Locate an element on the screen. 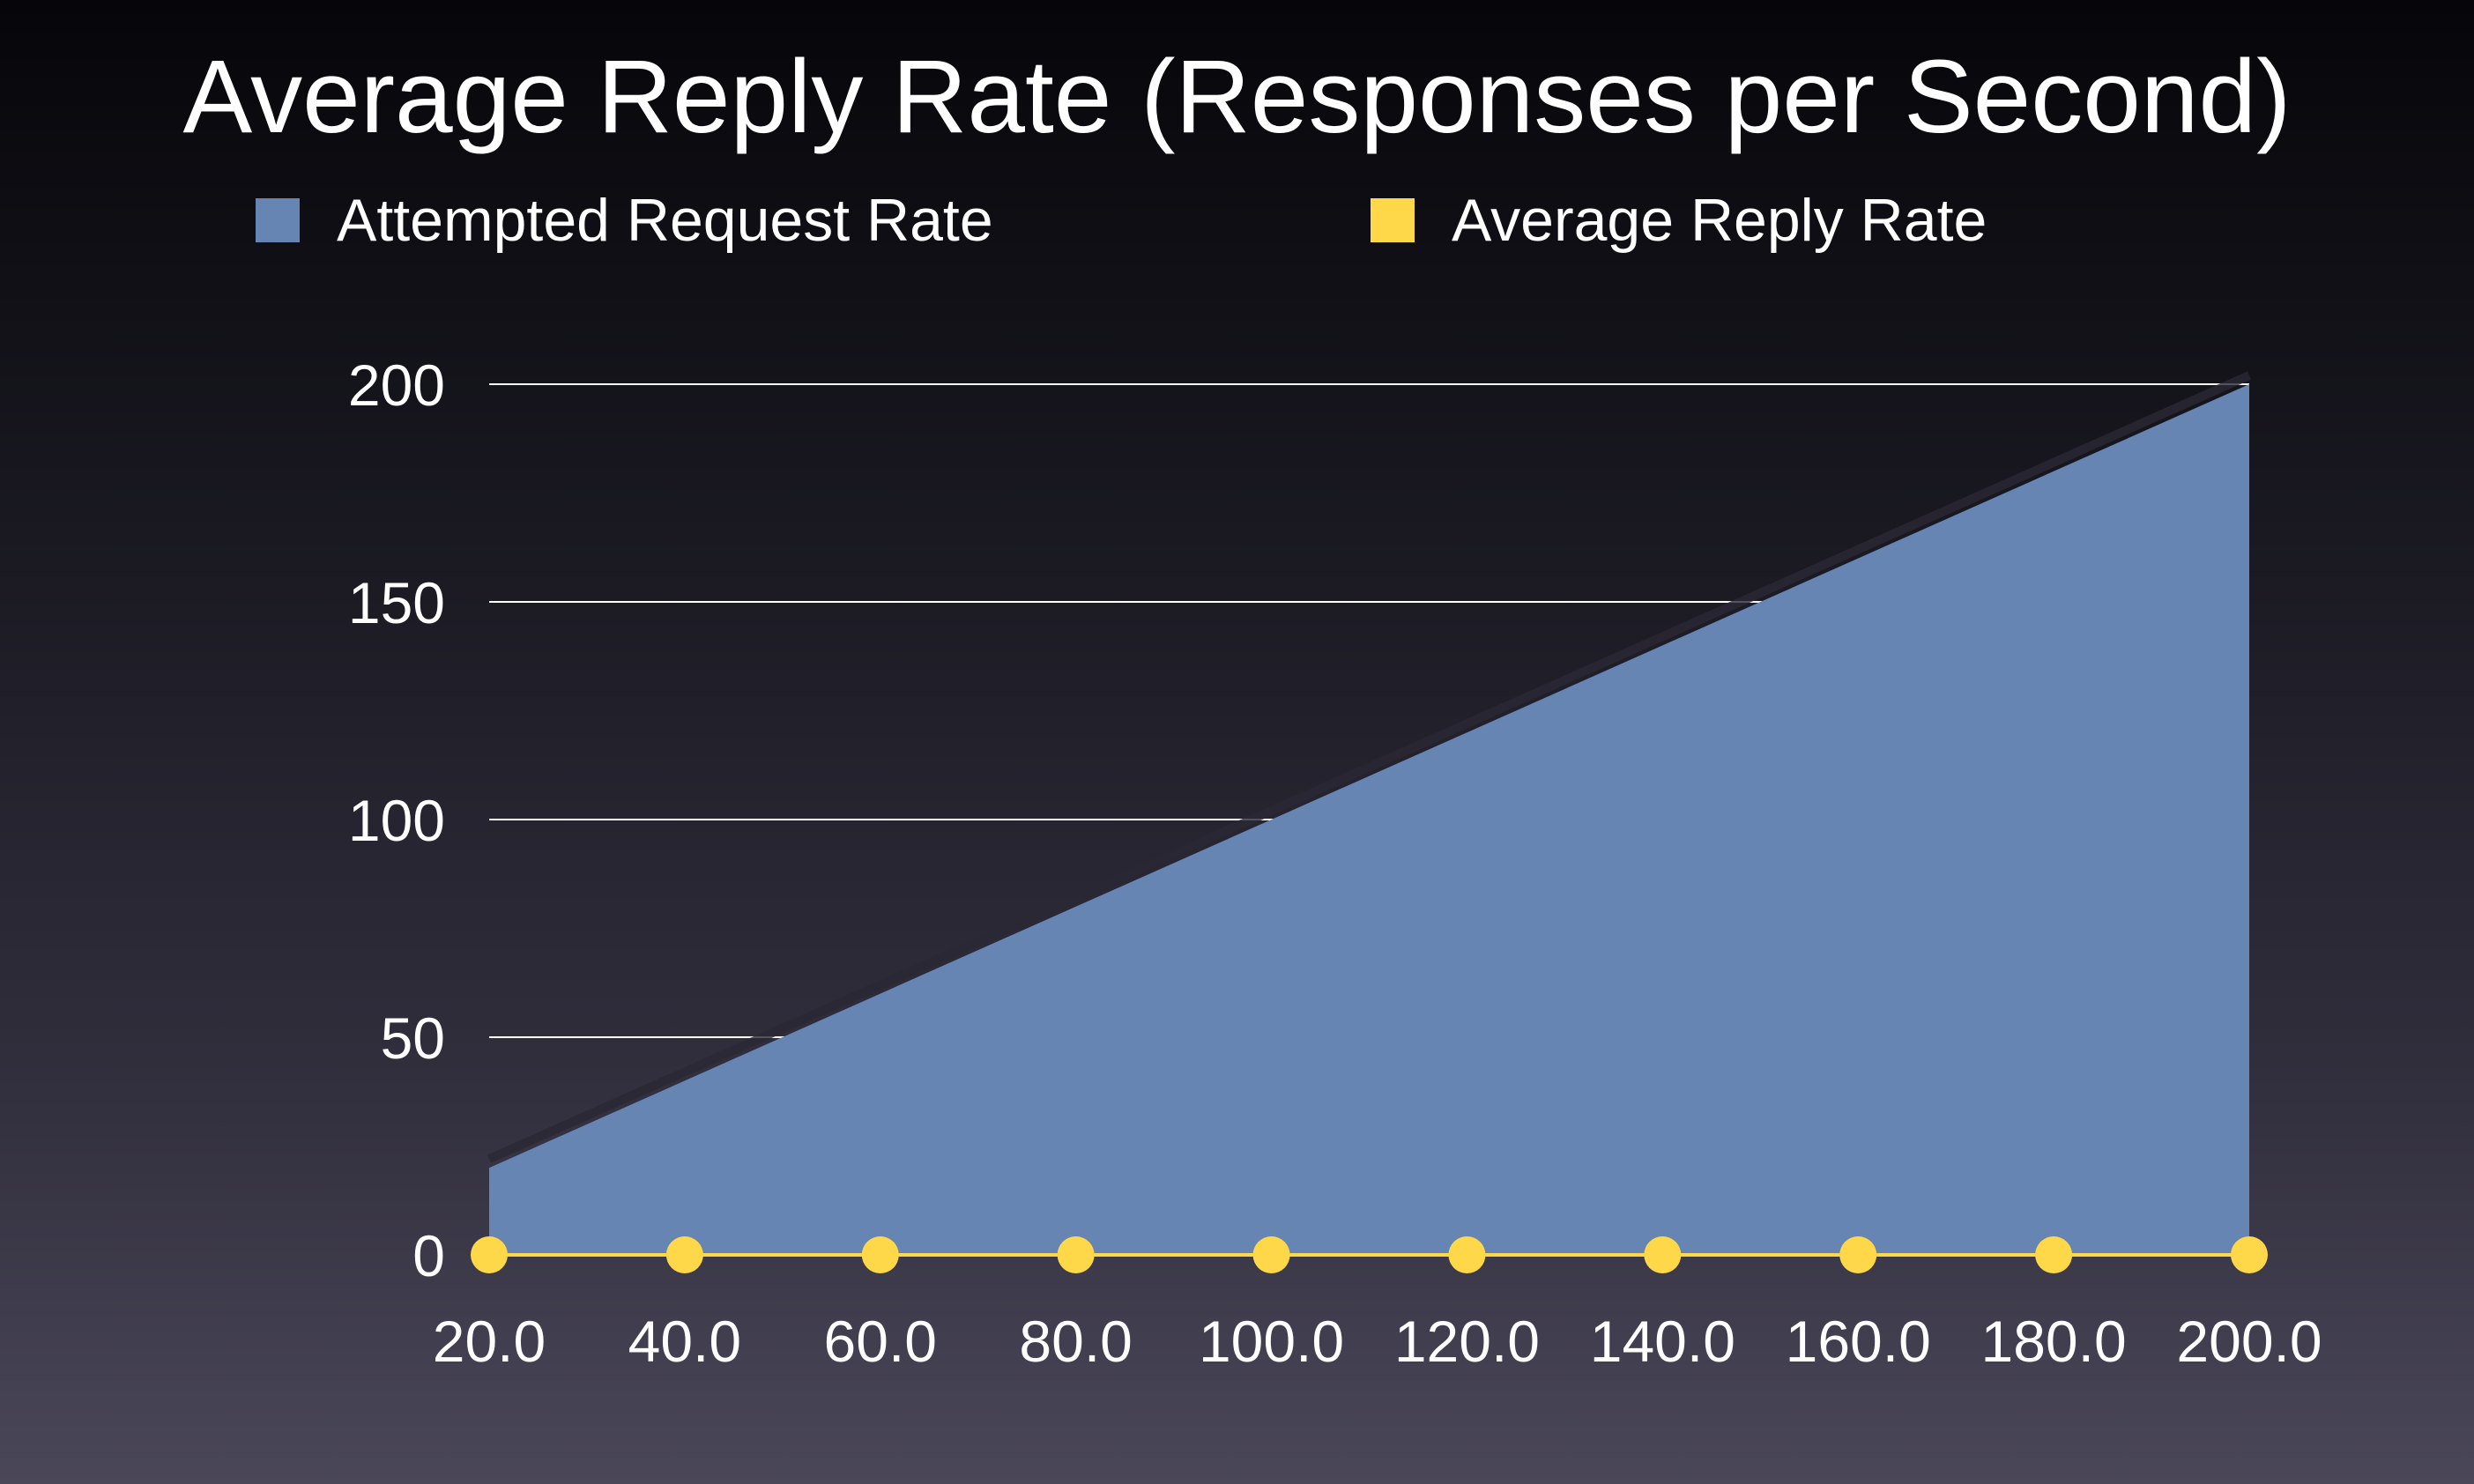 The height and width of the screenshot is (1484, 2474). line-layer is located at coordinates (1369, 1254).